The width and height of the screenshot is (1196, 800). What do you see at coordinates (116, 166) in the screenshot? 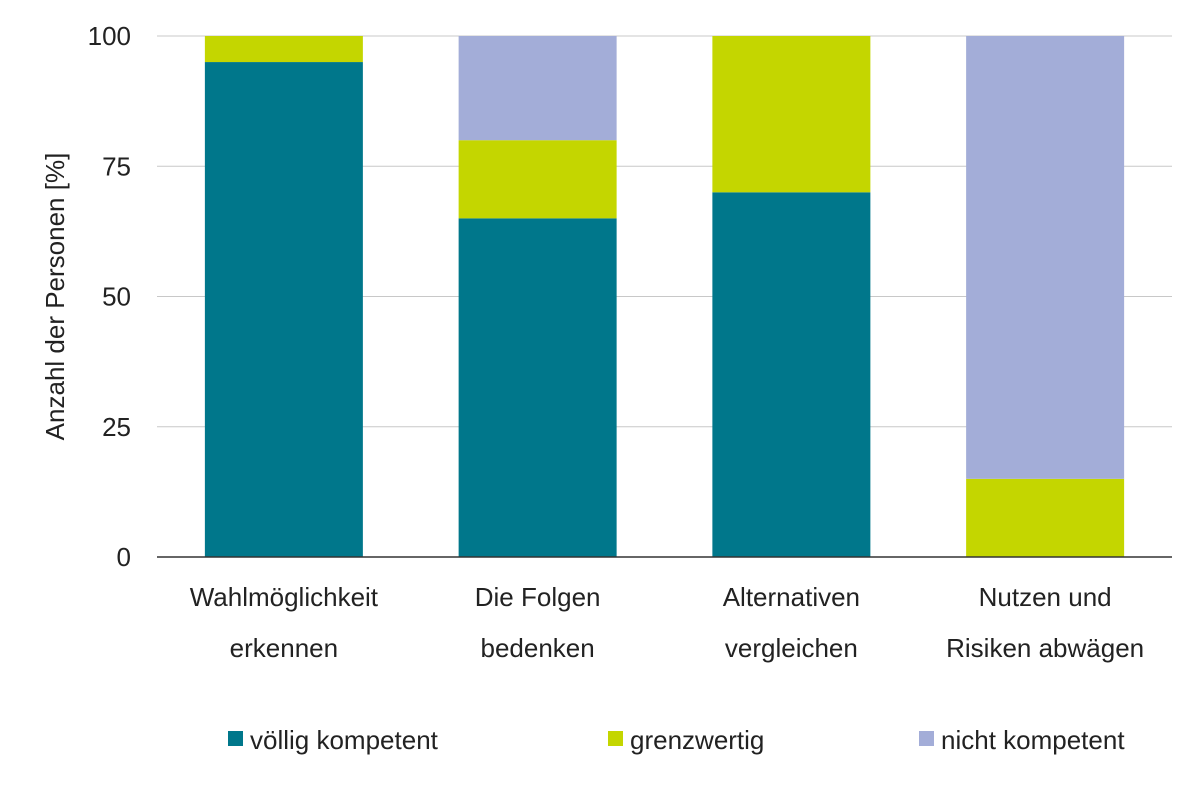
I see `y-tick-label: 75` at bounding box center [116, 166].